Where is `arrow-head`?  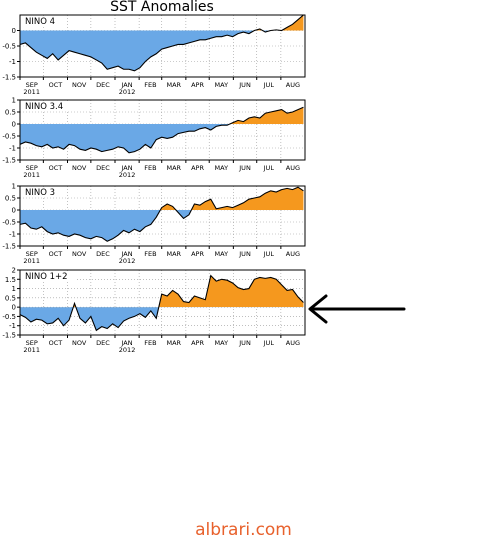 arrow-head is located at coordinates (318, 309).